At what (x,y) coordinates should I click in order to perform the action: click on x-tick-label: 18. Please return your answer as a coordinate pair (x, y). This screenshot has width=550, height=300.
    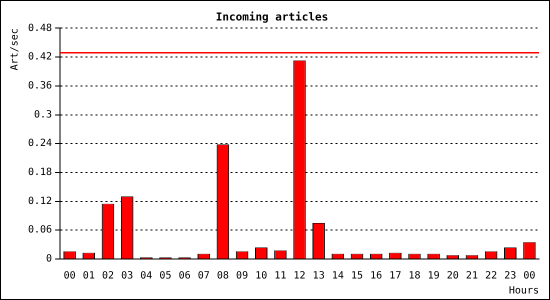
    Looking at the image, I should click on (414, 276).